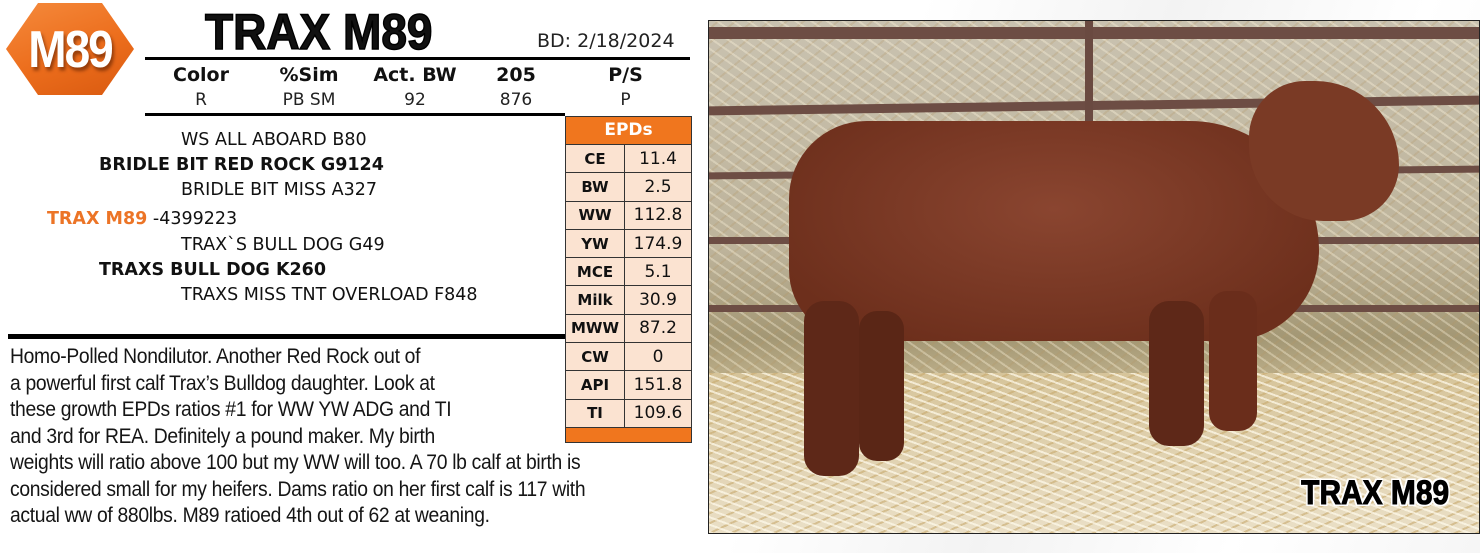 The image size is (1480, 553). I want to click on epd-value: 87.2, so click(658, 328).